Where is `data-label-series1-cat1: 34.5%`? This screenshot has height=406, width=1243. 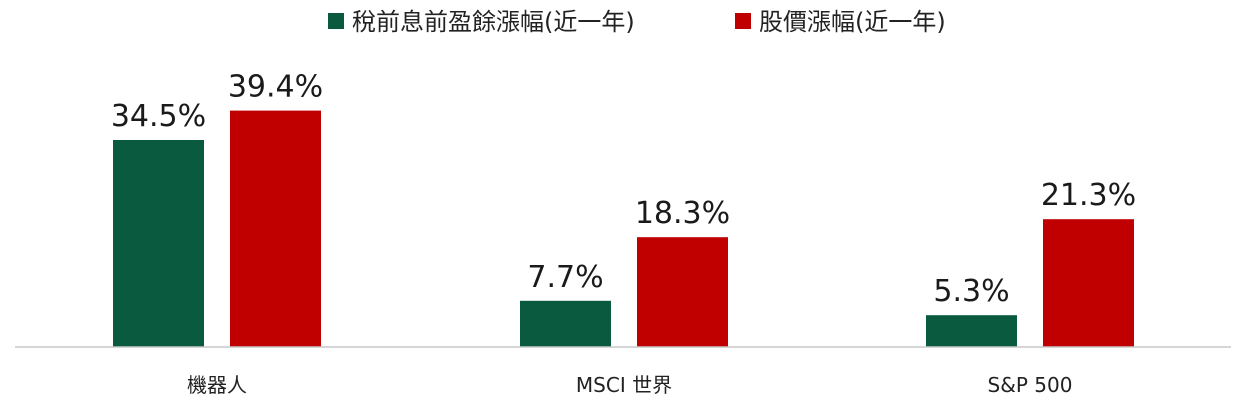 data-label-series1-cat1: 34.5% is located at coordinates (158, 116).